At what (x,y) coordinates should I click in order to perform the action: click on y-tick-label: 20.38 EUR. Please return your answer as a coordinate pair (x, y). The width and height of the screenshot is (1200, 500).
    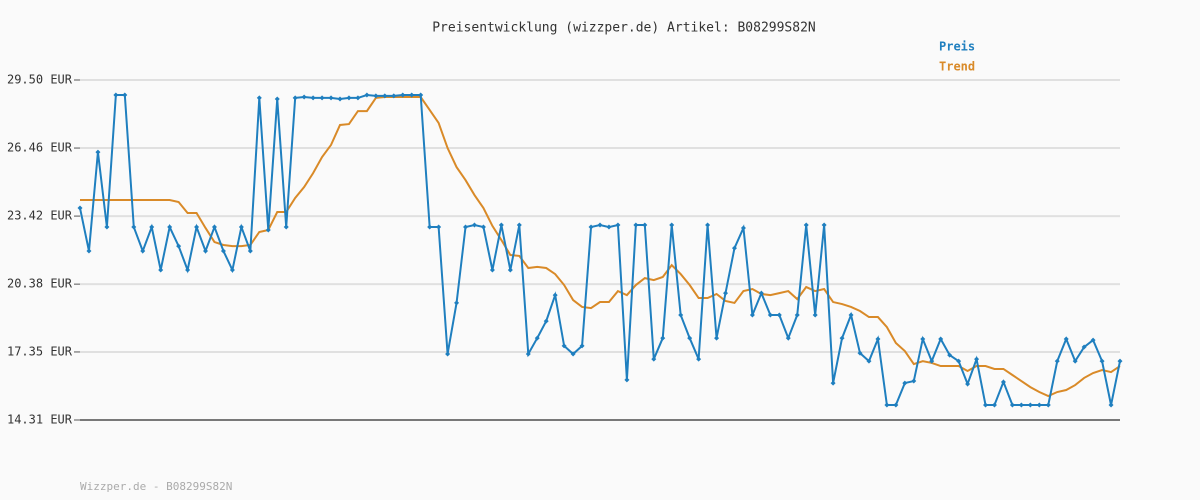
    Looking at the image, I should click on (40, 284).